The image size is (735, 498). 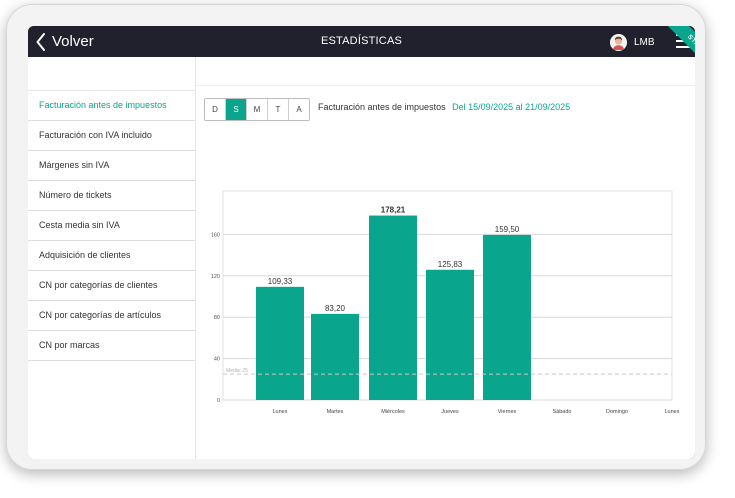 I want to click on sidebar-item: Número de tickets, so click(x=111, y=196).